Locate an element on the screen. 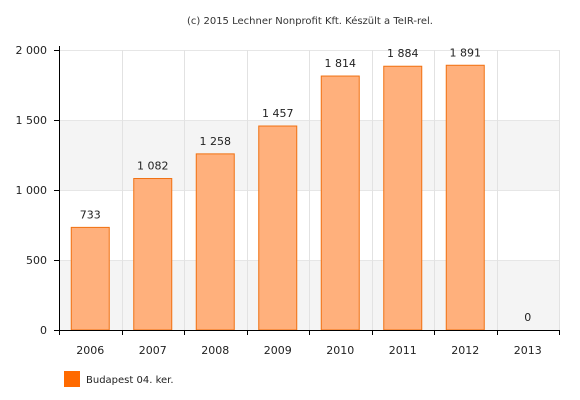 The width and height of the screenshot is (580, 400). bar-2009 is located at coordinates (278, 228).